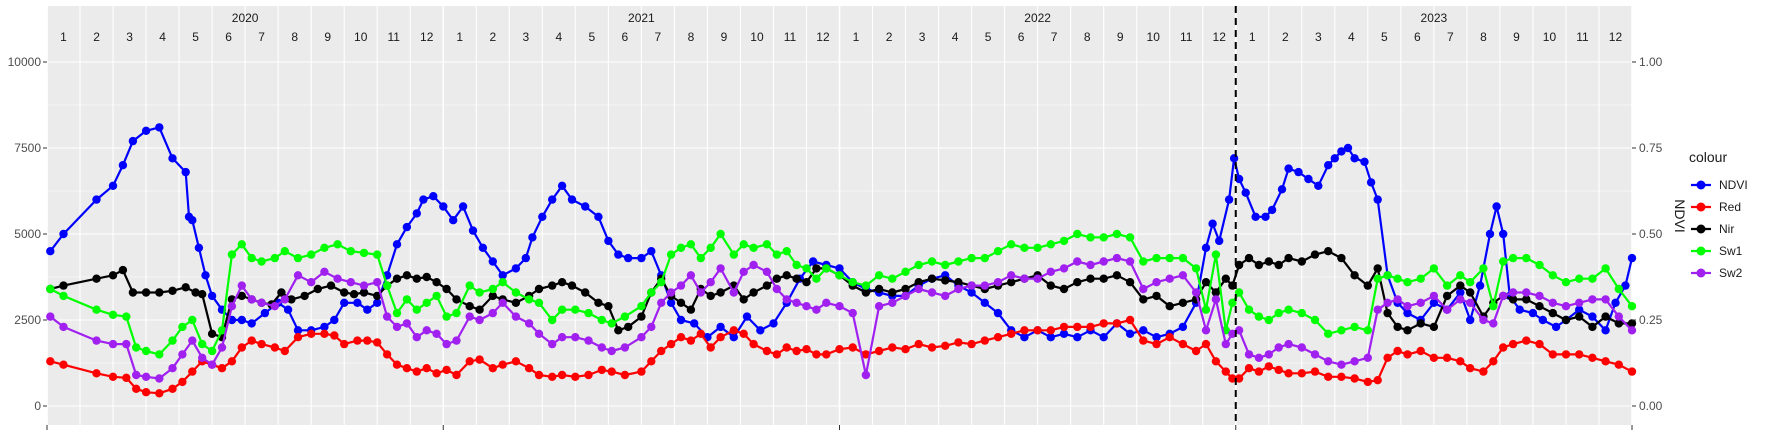 The height and width of the screenshot is (442, 1773). Describe the element at coordinates (327, 37) in the screenshot. I see `month-label: 9` at that location.